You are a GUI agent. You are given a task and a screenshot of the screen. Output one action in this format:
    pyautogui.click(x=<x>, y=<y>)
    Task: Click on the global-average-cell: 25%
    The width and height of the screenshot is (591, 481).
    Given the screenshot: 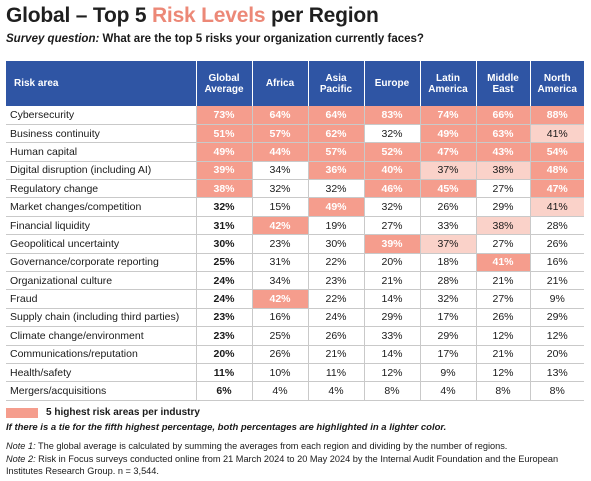 What is the action you would take?
    pyautogui.click(x=224, y=263)
    